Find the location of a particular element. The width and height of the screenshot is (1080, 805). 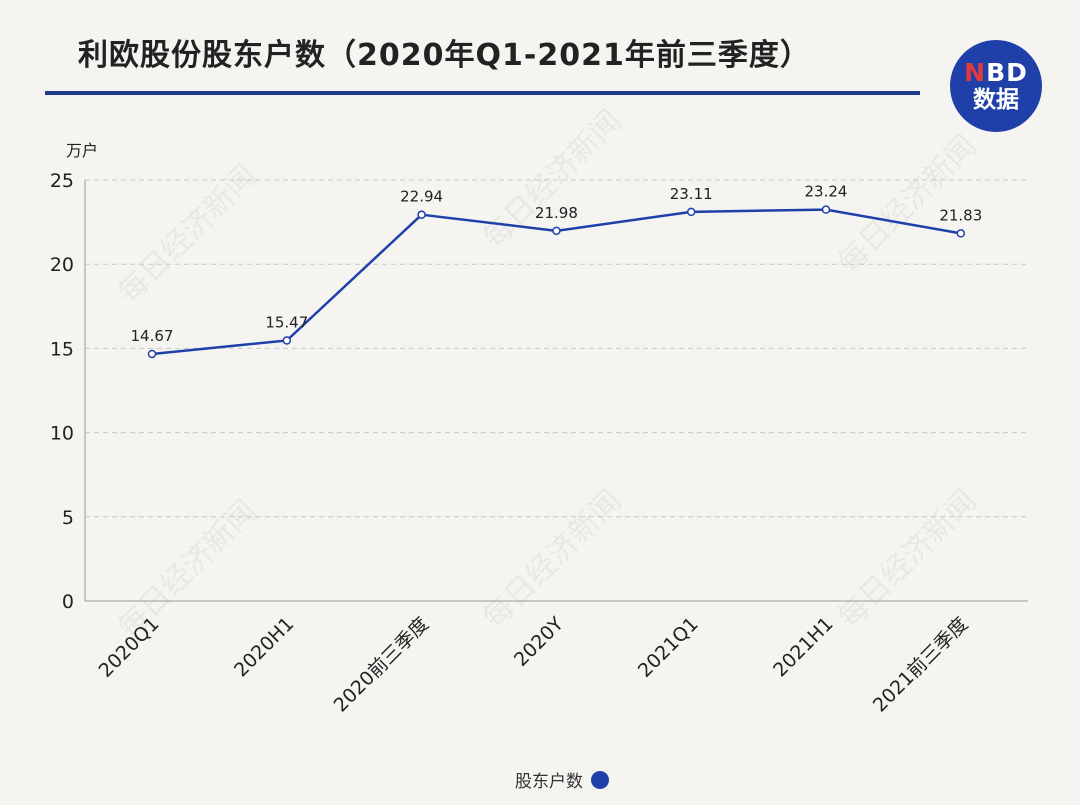

logo-text: 数据 is located at coordinates (996, 100).